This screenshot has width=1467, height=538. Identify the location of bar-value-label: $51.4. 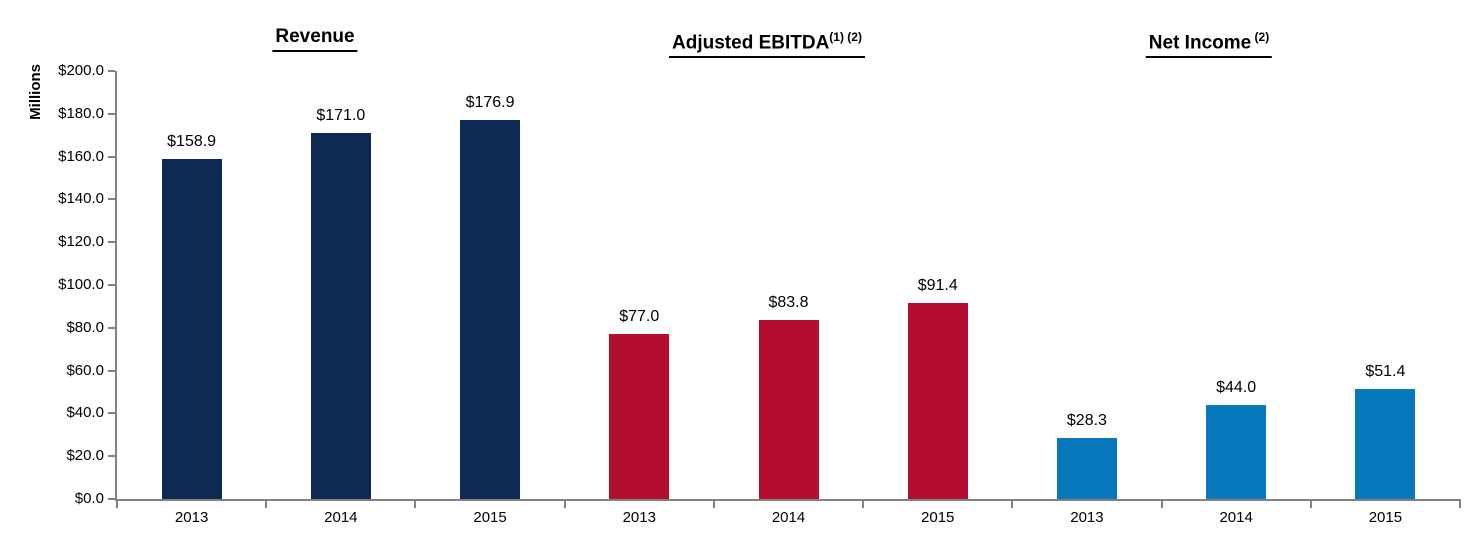
(1385, 371).